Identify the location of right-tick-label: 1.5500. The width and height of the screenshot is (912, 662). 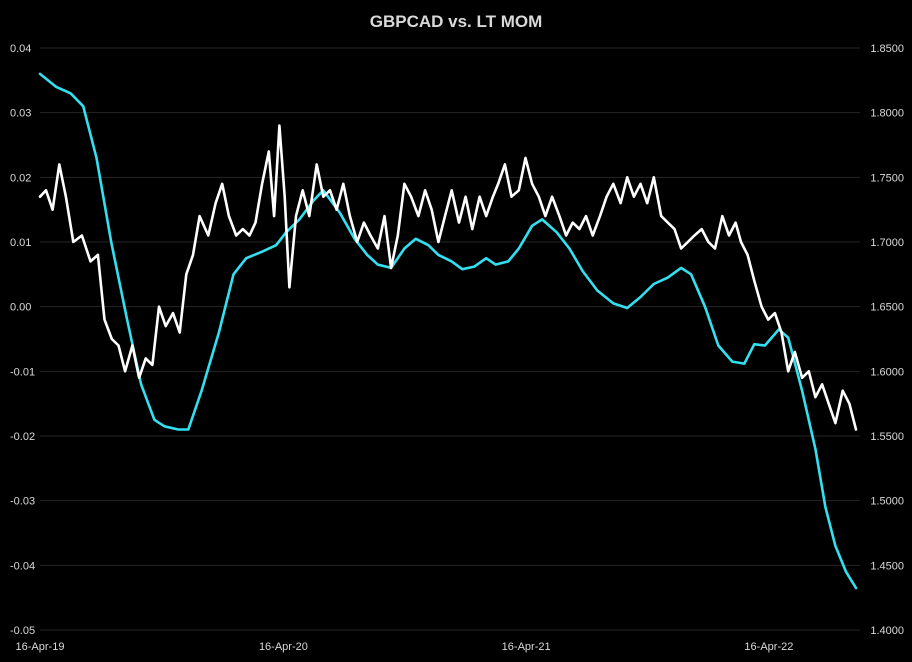
(887, 437).